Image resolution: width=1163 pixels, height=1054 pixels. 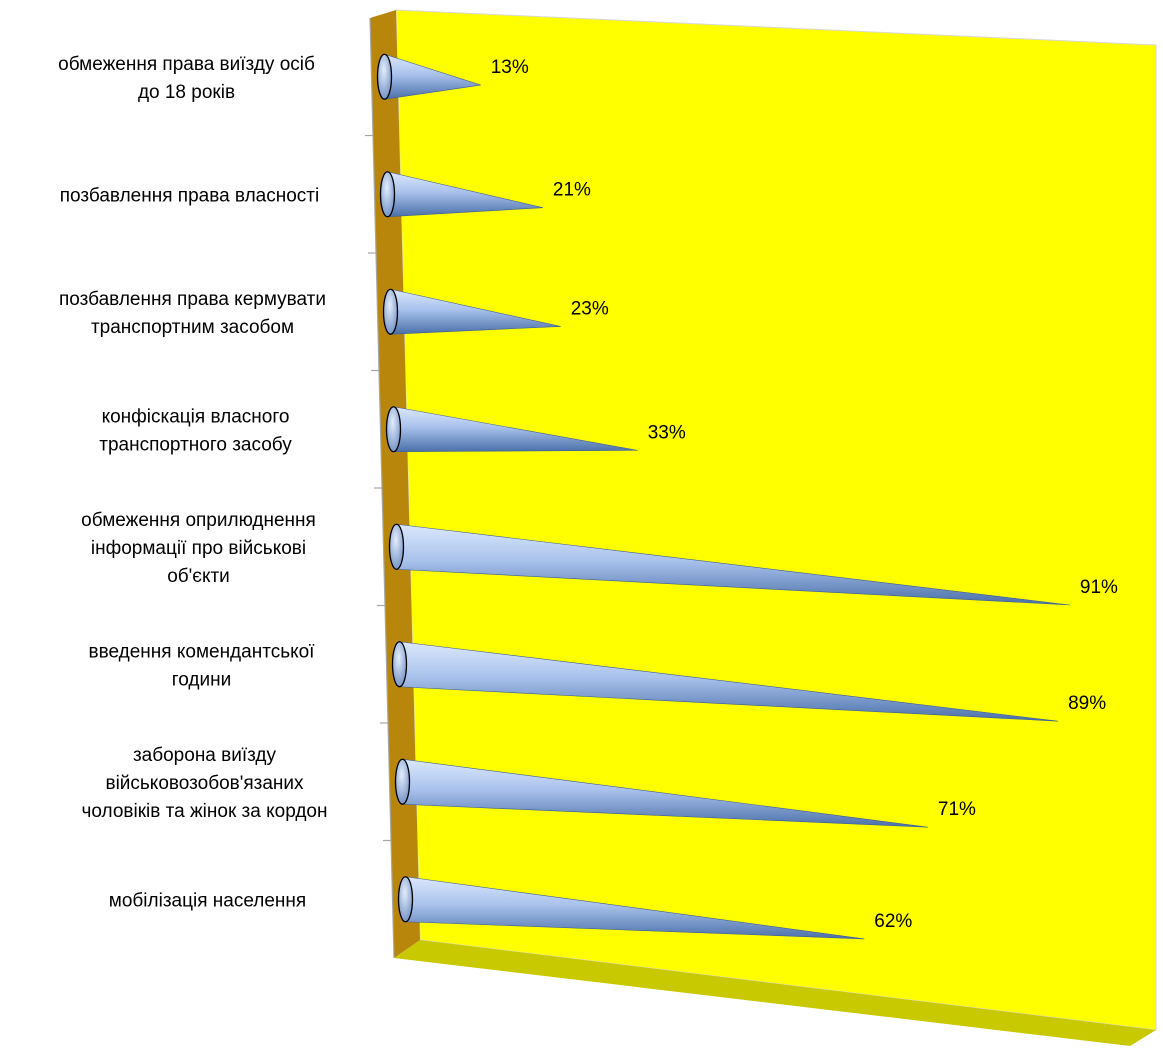 What do you see at coordinates (1087, 703) in the screenshot?
I see `data-label: 89%` at bounding box center [1087, 703].